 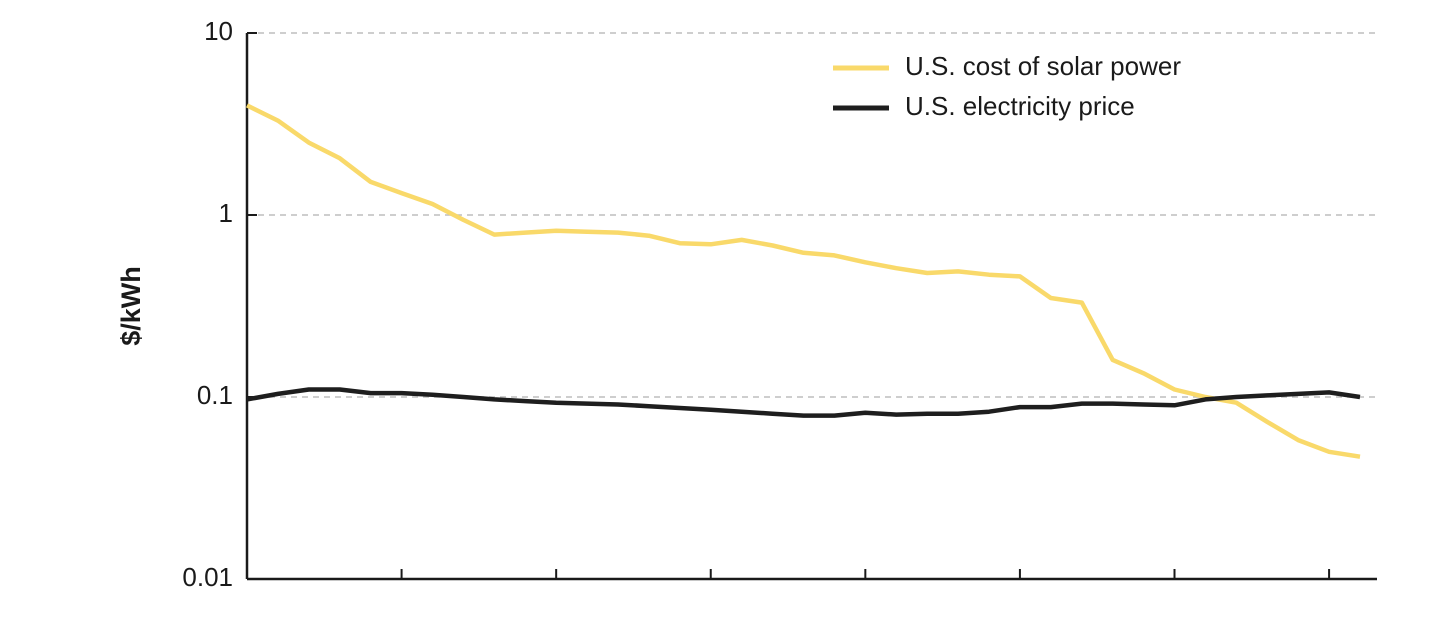 What do you see at coordinates (1020, 106) in the screenshot?
I see `legend-label: U.S. electricity price` at bounding box center [1020, 106].